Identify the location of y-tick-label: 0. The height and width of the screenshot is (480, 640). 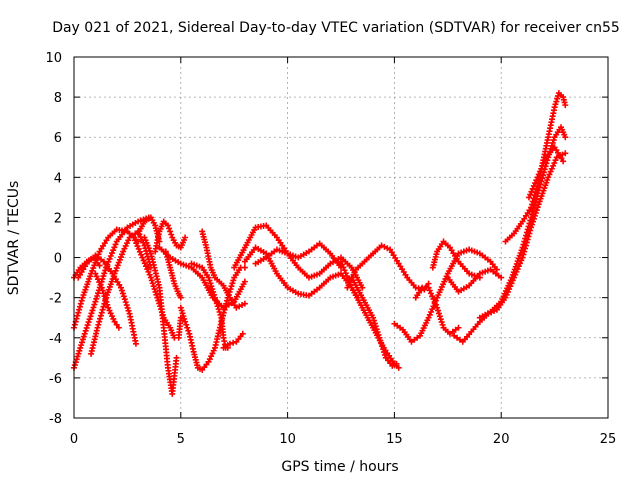
(58, 259).